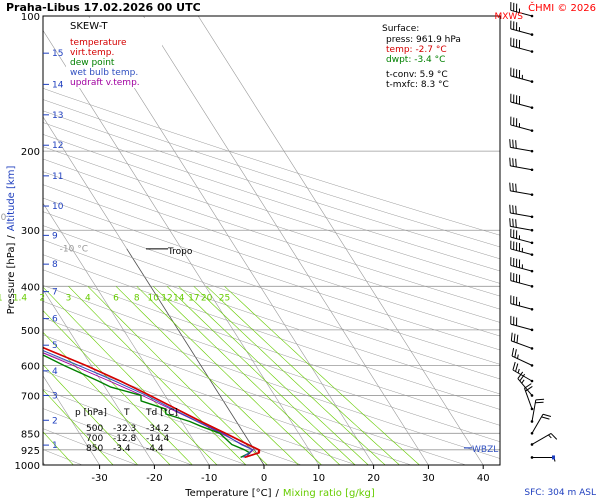 The height and width of the screenshot is (500, 600). What do you see at coordinates (415, 60) in the screenshot?
I see `surface-dwpt: dwpt: -3.4 °C` at bounding box center [415, 60].